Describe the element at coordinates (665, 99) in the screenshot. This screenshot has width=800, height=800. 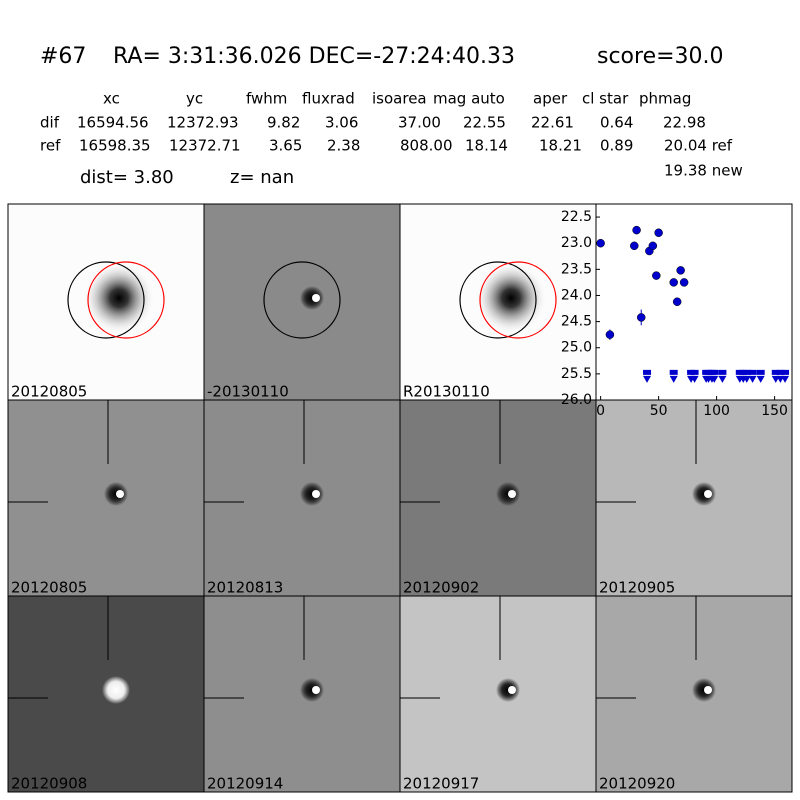
I see `column-header: phmag` at that location.